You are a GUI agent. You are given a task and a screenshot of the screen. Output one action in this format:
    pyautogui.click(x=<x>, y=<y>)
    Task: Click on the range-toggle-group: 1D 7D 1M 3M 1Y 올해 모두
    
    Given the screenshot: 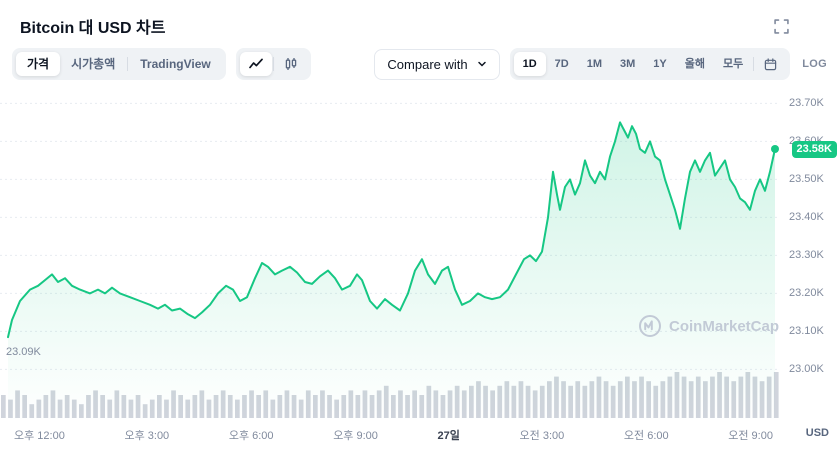 What is the action you would take?
    pyautogui.click(x=650, y=64)
    